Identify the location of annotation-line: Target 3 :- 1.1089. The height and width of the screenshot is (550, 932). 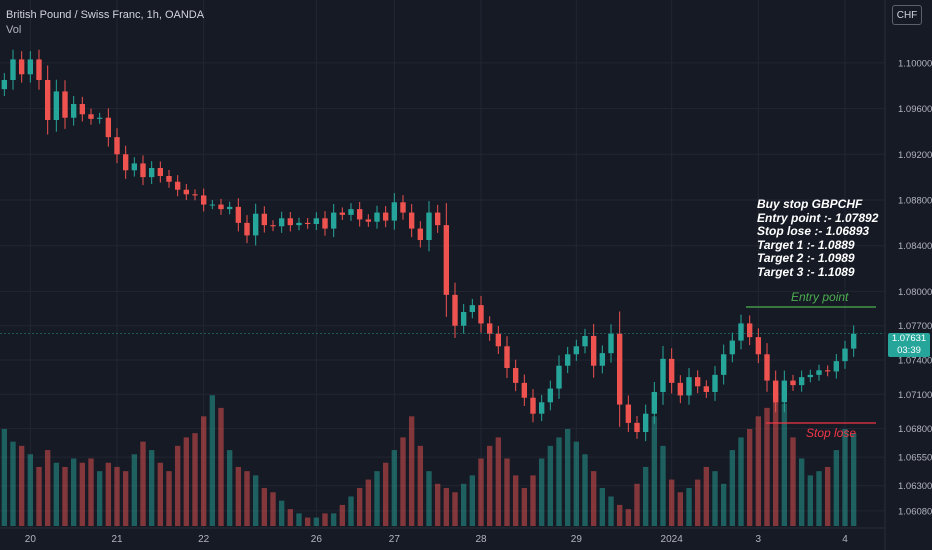
(806, 271).